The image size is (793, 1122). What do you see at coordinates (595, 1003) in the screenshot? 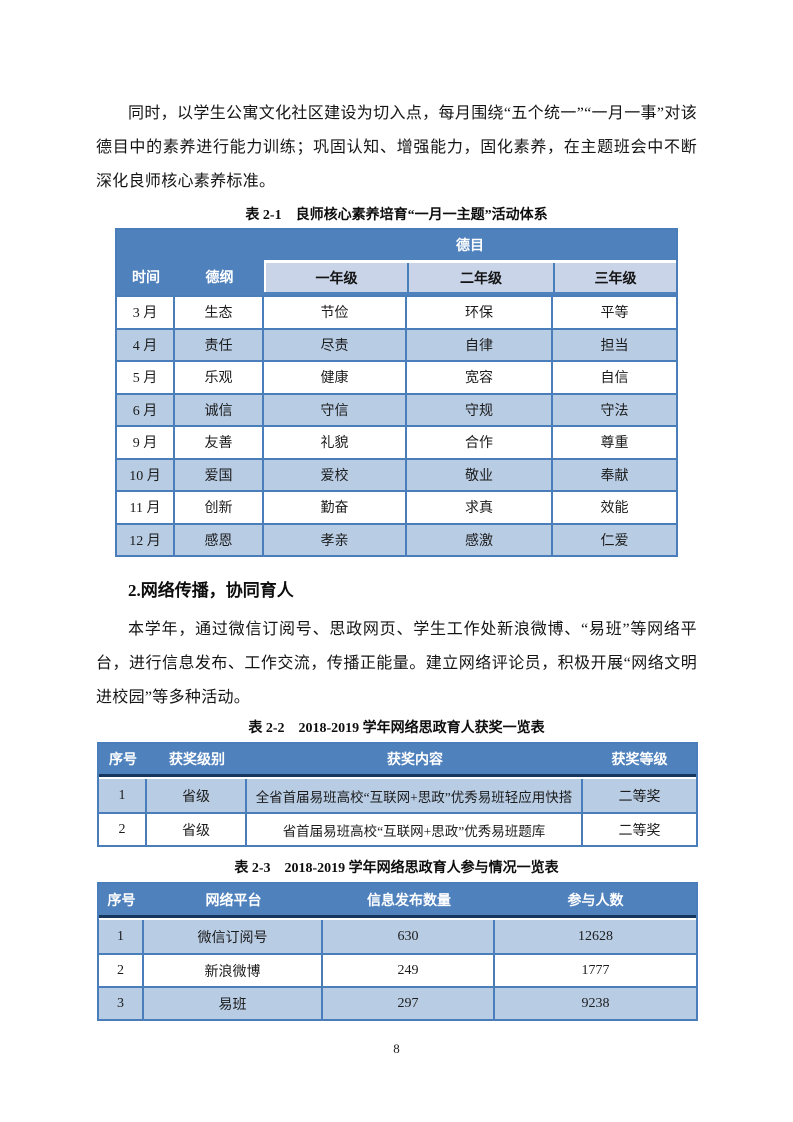
I see `table-cell: 9238` at bounding box center [595, 1003].